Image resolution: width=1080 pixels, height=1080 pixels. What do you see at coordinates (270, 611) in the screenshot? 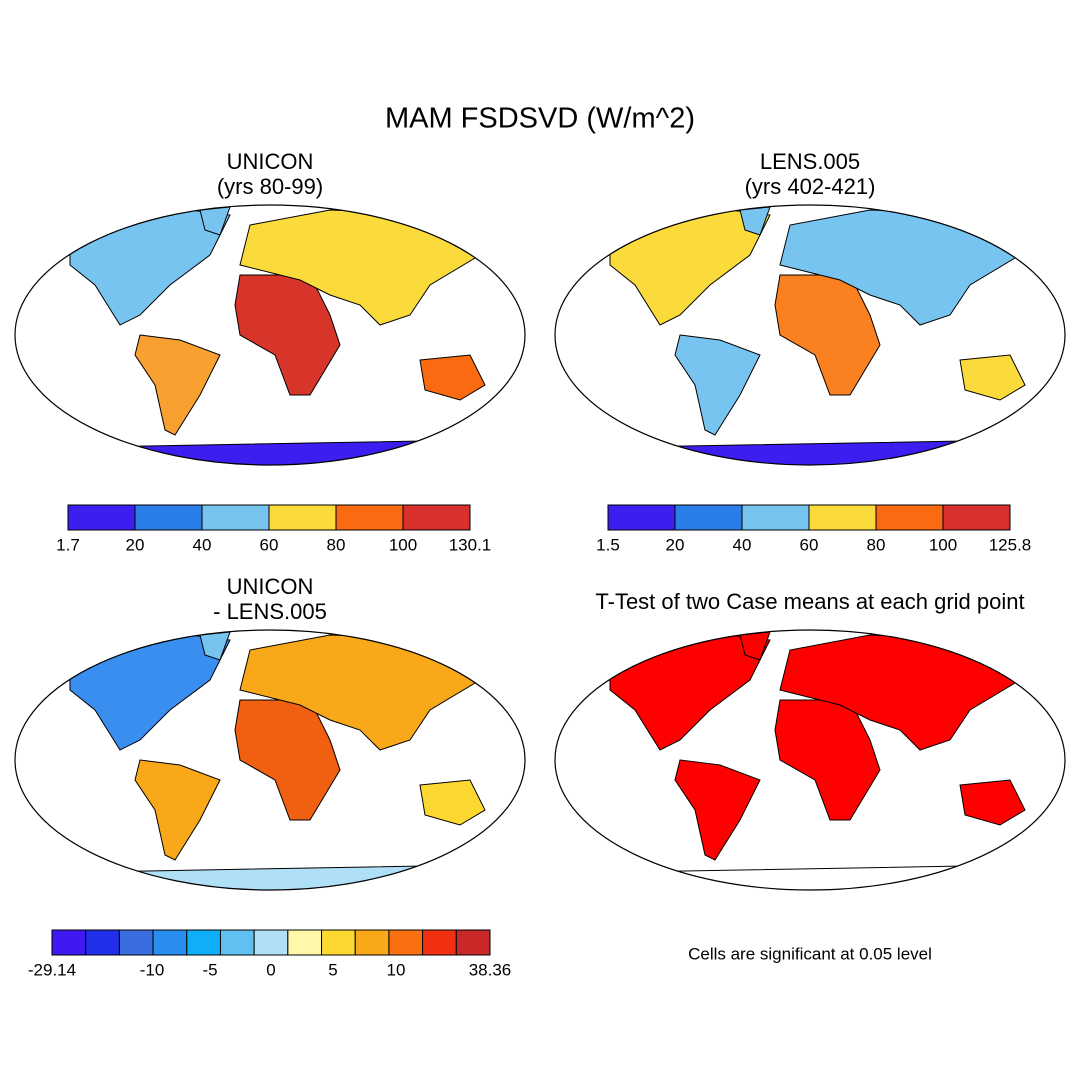
I see `panel-title: - LENS.005` at bounding box center [270, 611].